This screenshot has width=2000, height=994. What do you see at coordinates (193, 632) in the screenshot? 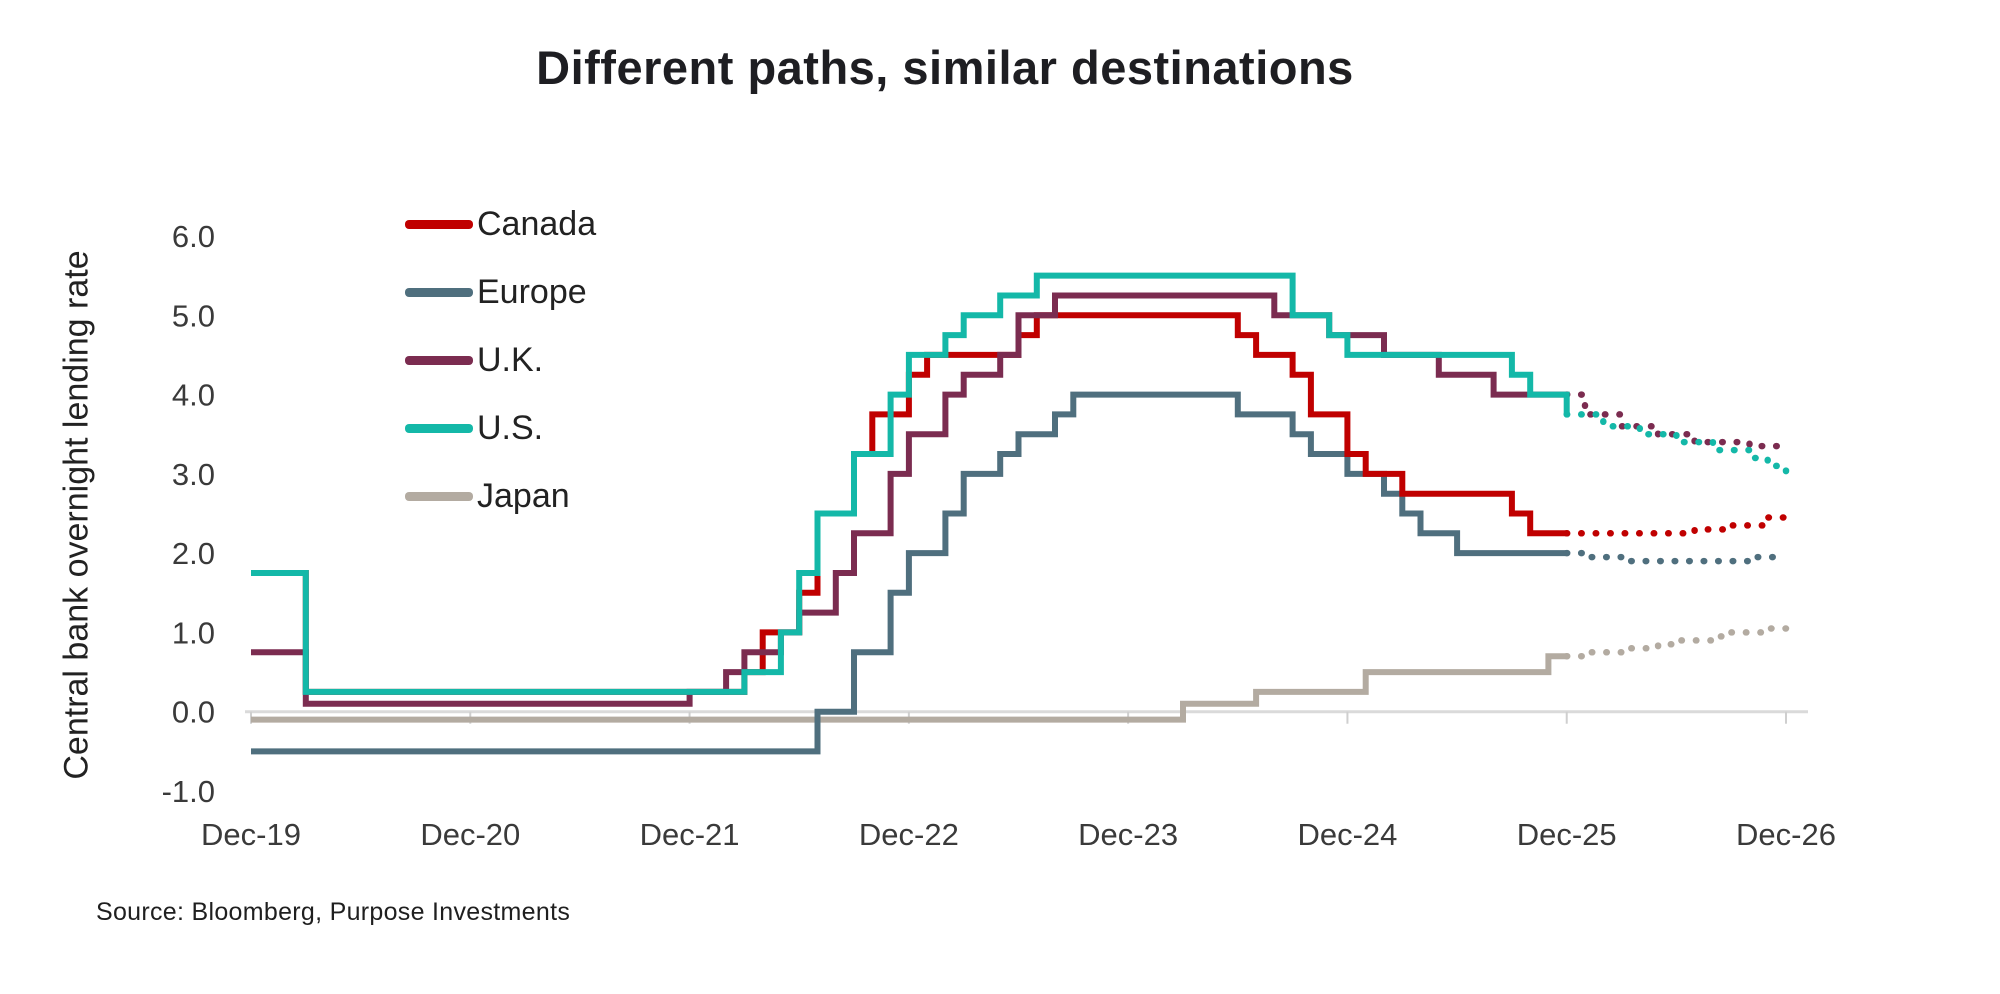
I see `y-tick-label: 1.0` at bounding box center [193, 632].